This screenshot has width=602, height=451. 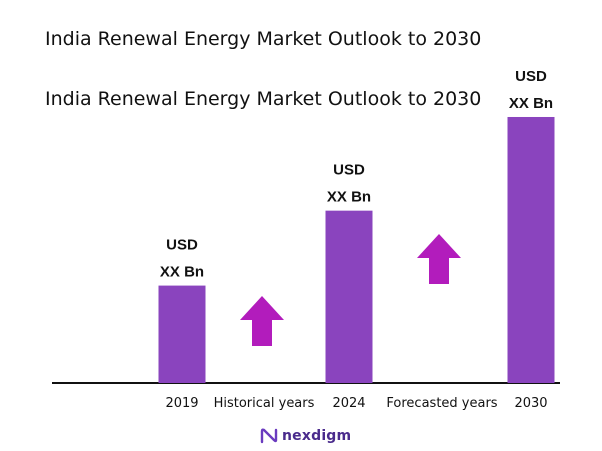 I want to click on data-label-2030-1: XX Bn, so click(x=531, y=103).